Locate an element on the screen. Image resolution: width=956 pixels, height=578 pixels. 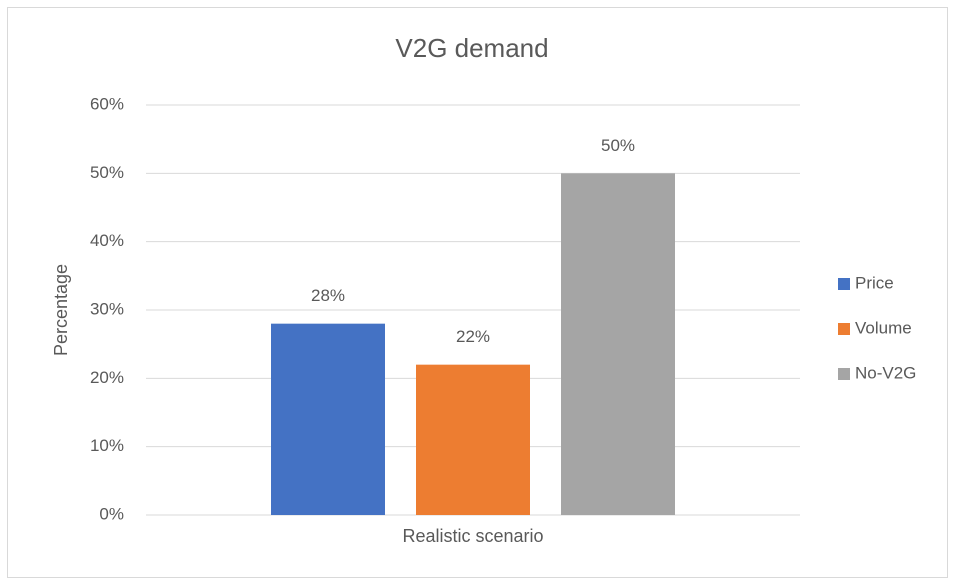
x-tick-label: Realistic scenario is located at coordinates (472, 536).